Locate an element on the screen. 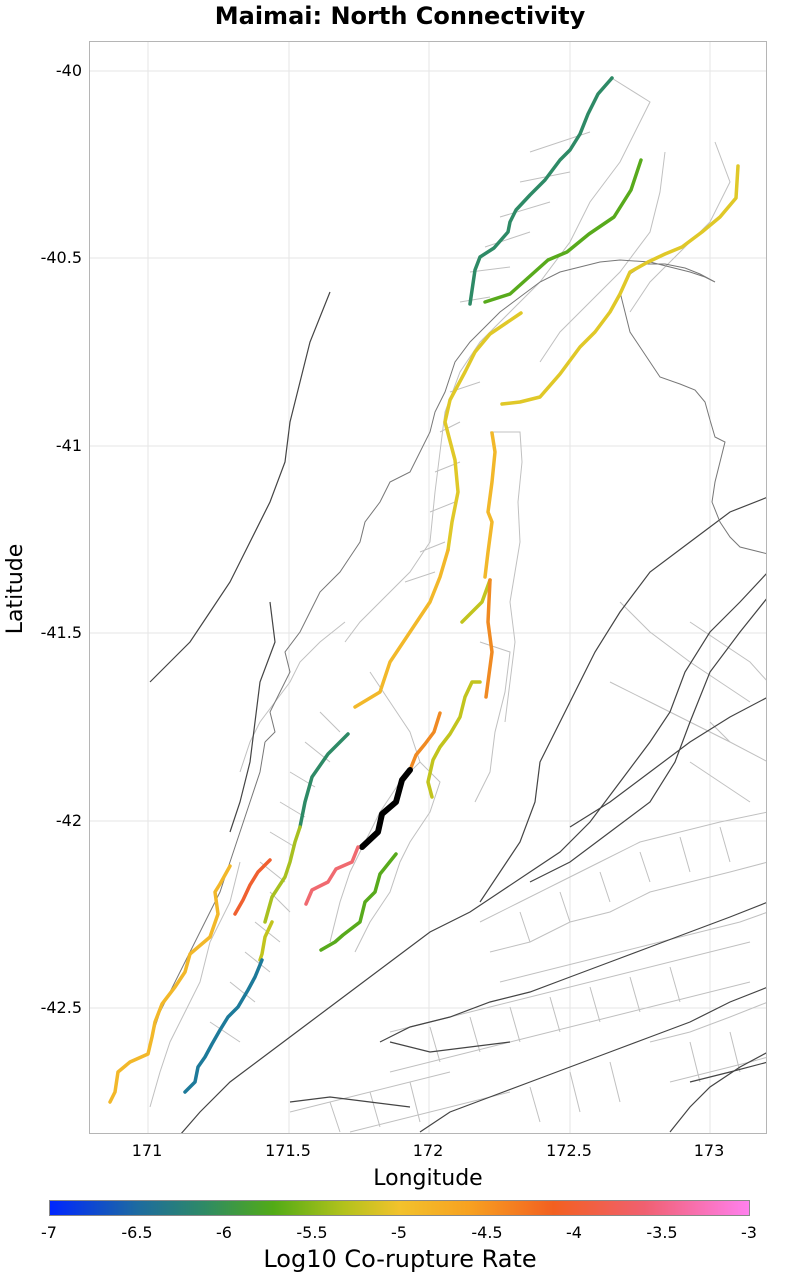 This screenshot has height=1281, width=800. colorbar-tick-label: -3 is located at coordinates (749, 1232).